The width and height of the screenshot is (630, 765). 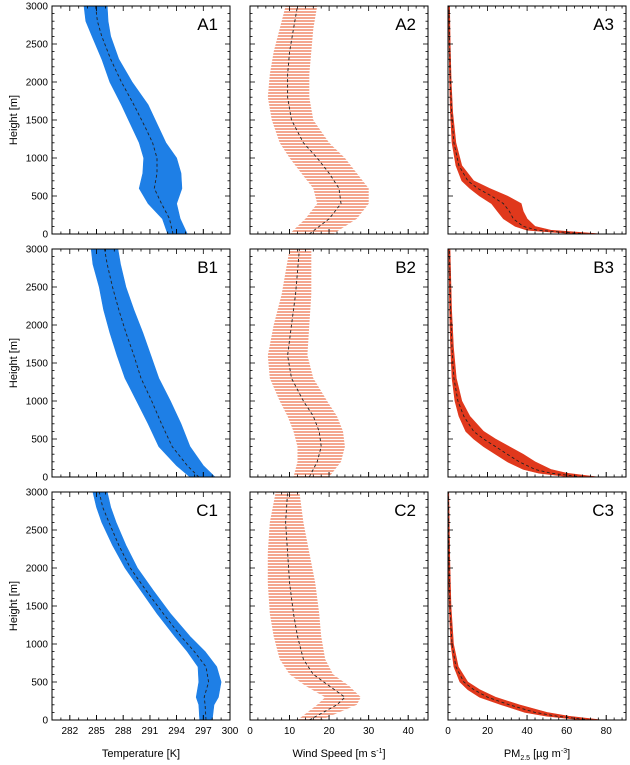 I want to click on spread-band-c3, so click(x=525, y=606).